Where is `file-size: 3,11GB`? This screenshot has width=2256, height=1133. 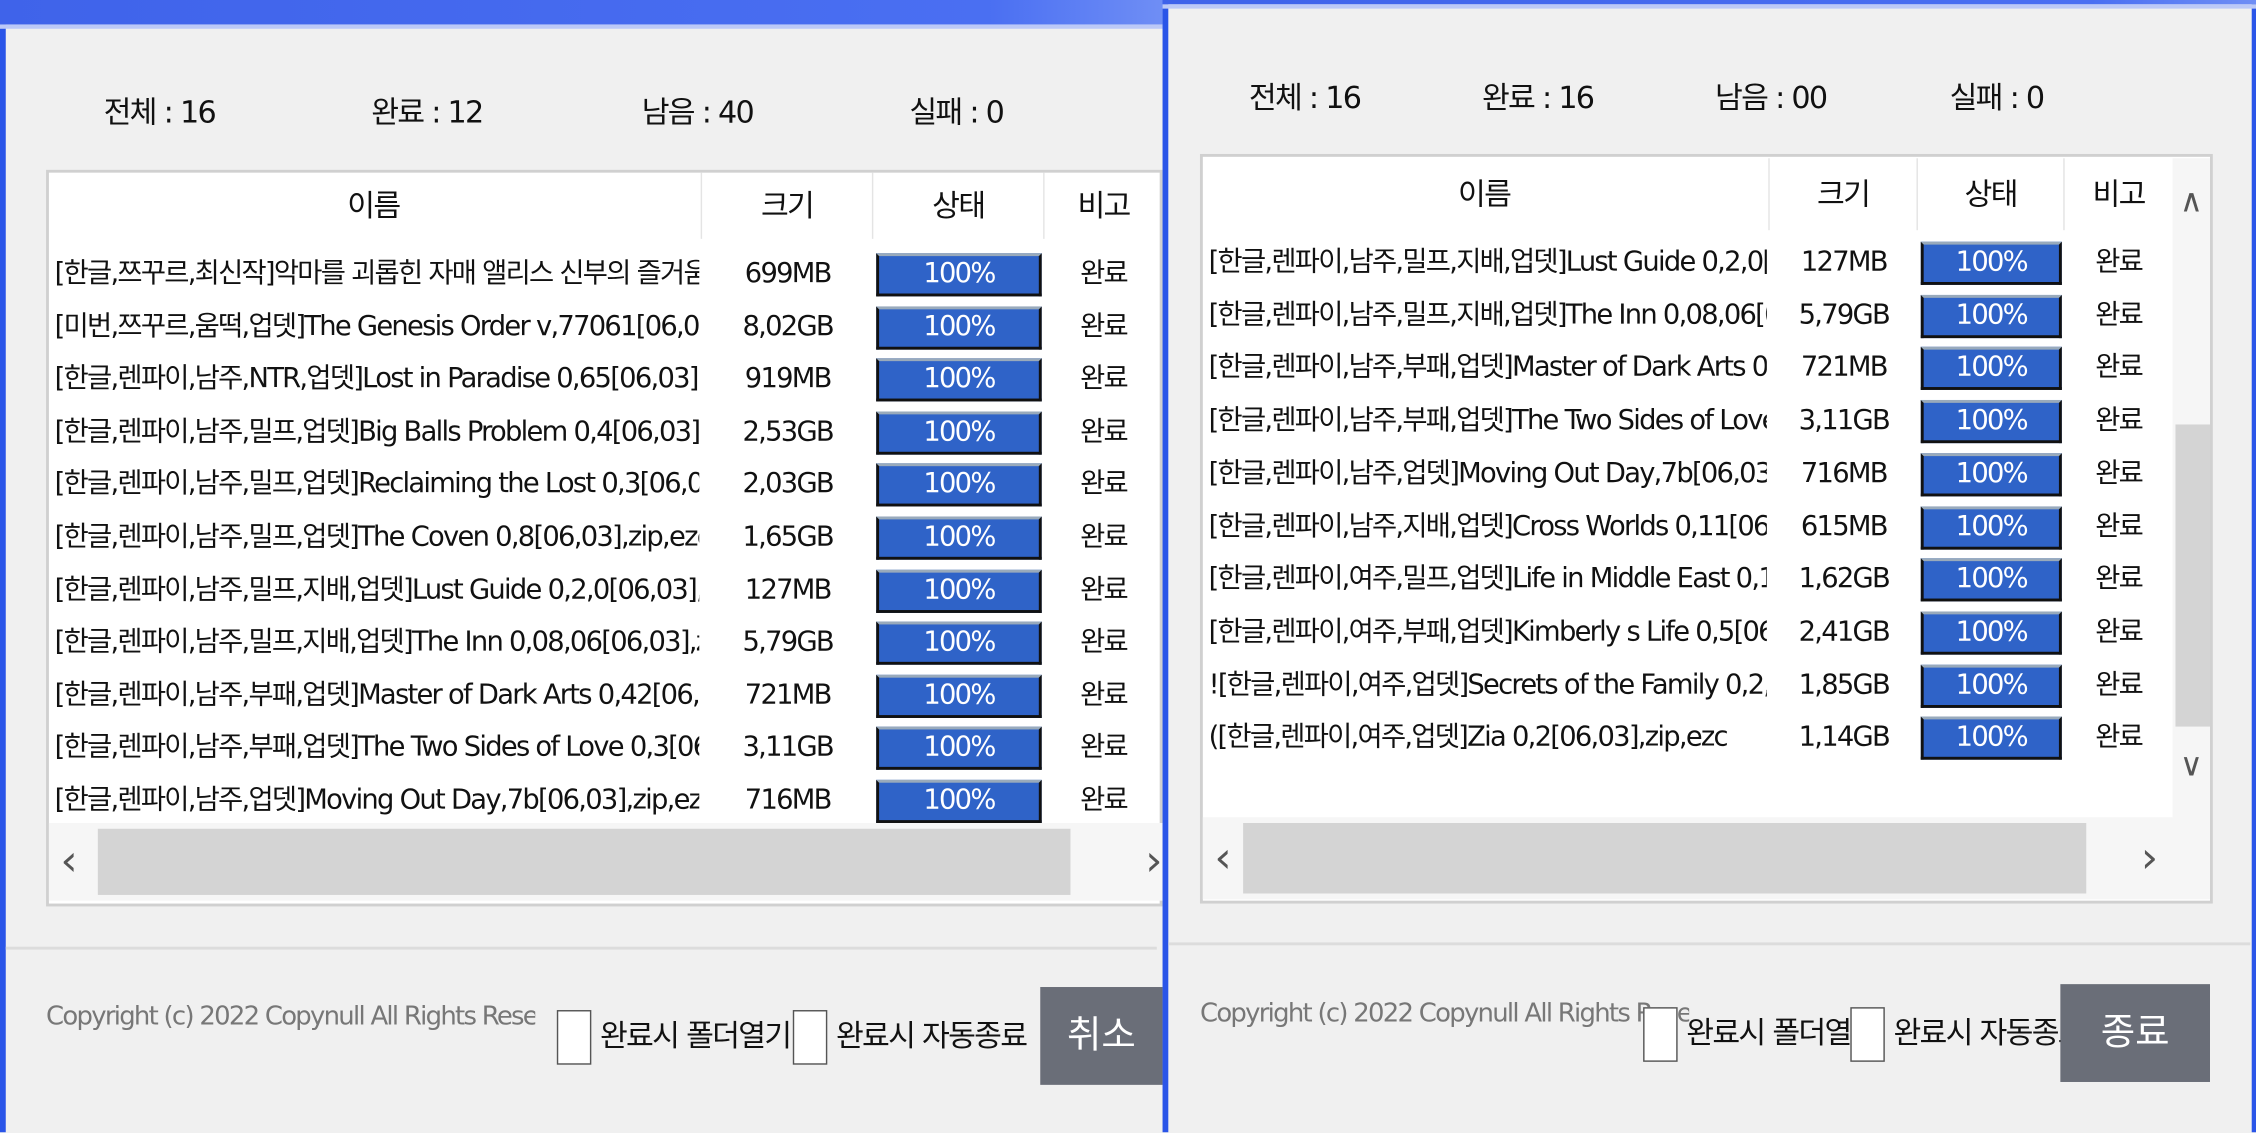
file-size: 3,11GB is located at coordinates (1844, 420).